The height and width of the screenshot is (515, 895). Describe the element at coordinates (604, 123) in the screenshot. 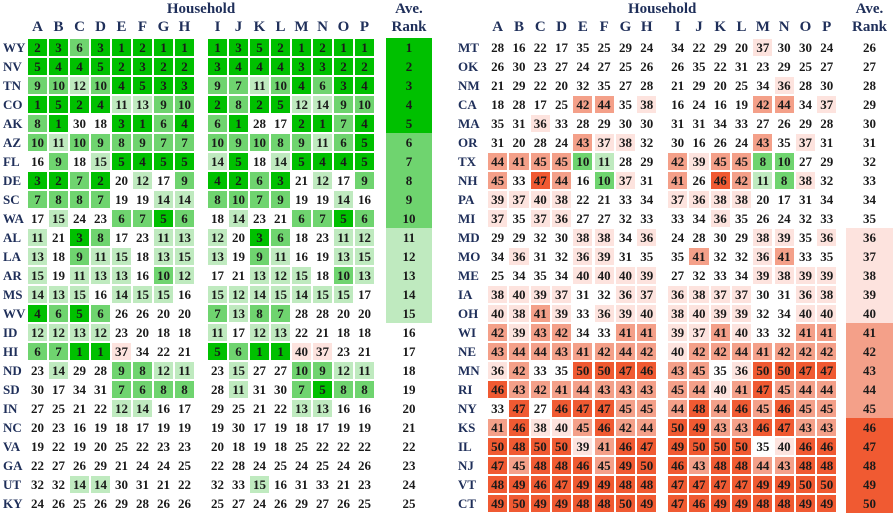

I see `cell: 29` at that location.